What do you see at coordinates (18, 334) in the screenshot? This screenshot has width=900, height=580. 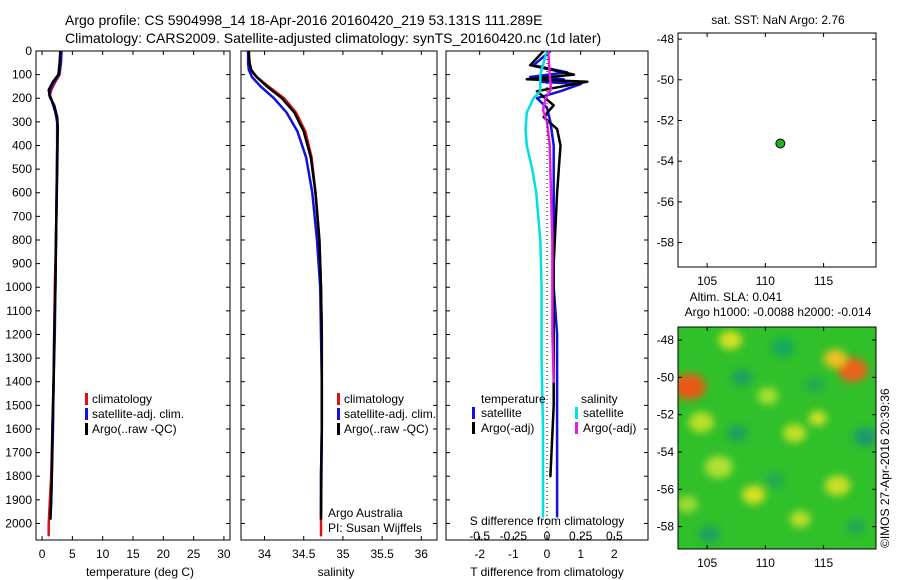 I see `depth-tick-label: 1200` at bounding box center [18, 334].